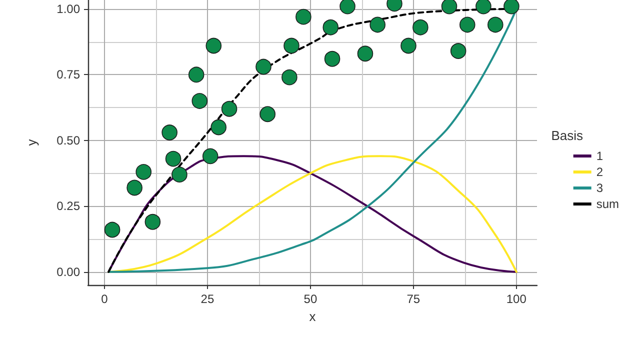  What do you see at coordinates (68, 206) in the screenshot?
I see `y-tick-label: 0.25` at bounding box center [68, 206].